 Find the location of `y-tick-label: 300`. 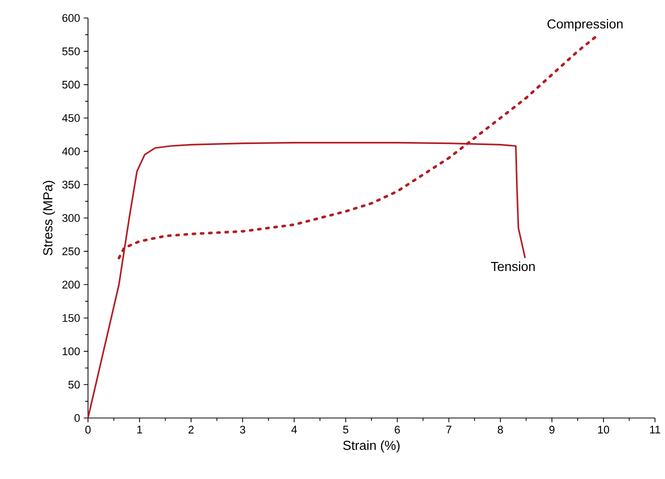

y-tick-label: 300 is located at coordinates (71, 218).